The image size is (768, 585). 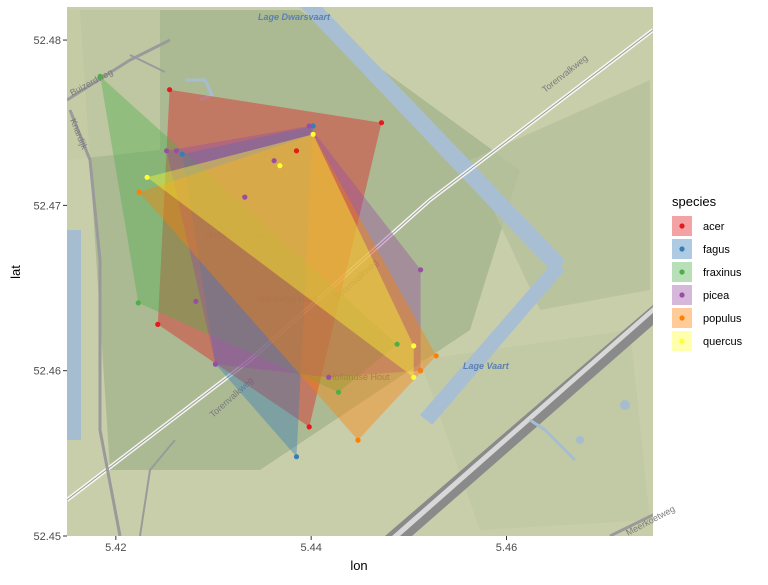 I want to click on legend-dot-acer, so click(x=682, y=226).